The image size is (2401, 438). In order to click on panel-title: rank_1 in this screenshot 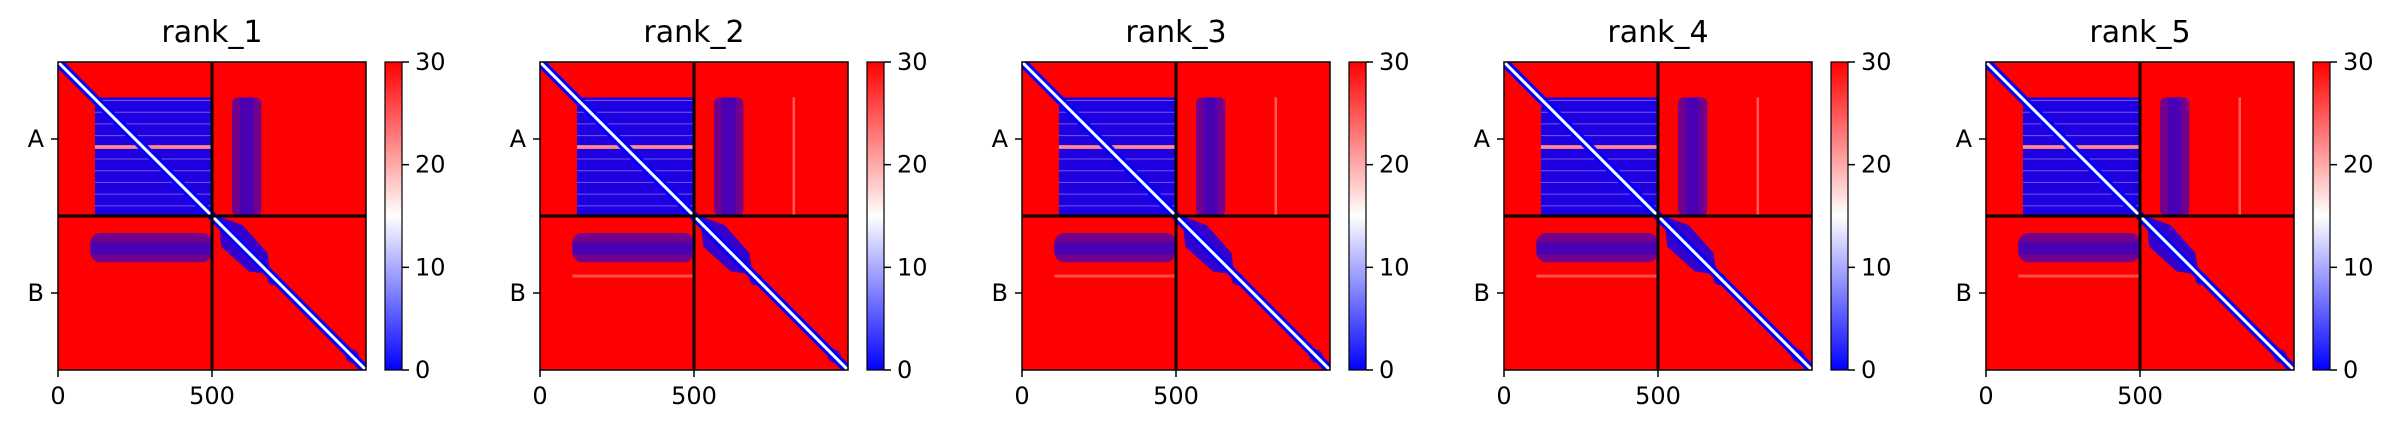, I will do `click(211, 32)`.